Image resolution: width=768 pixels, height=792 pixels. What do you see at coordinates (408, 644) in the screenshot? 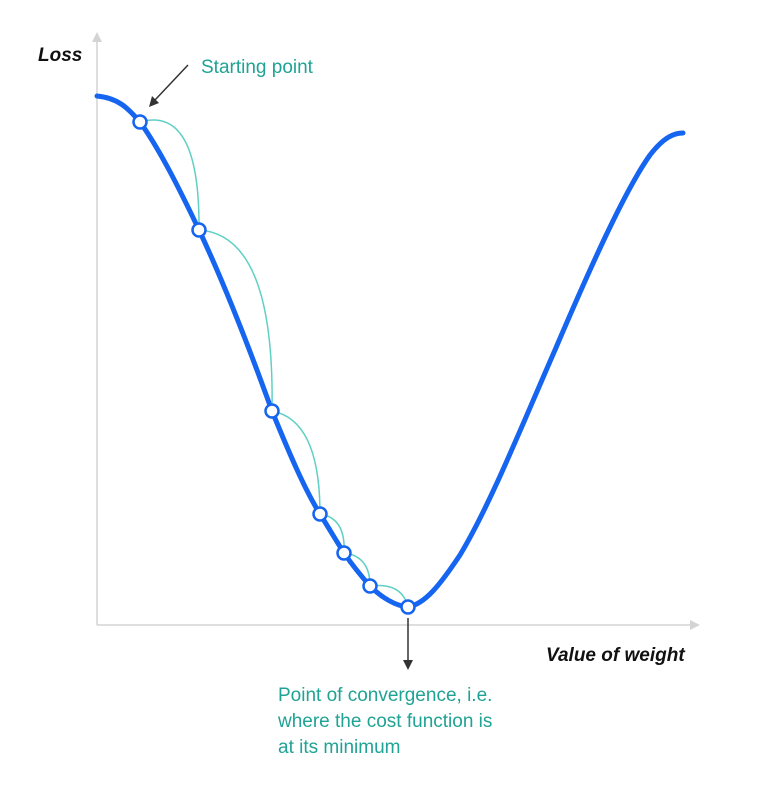
I see `convergence-arrow` at bounding box center [408, 644].